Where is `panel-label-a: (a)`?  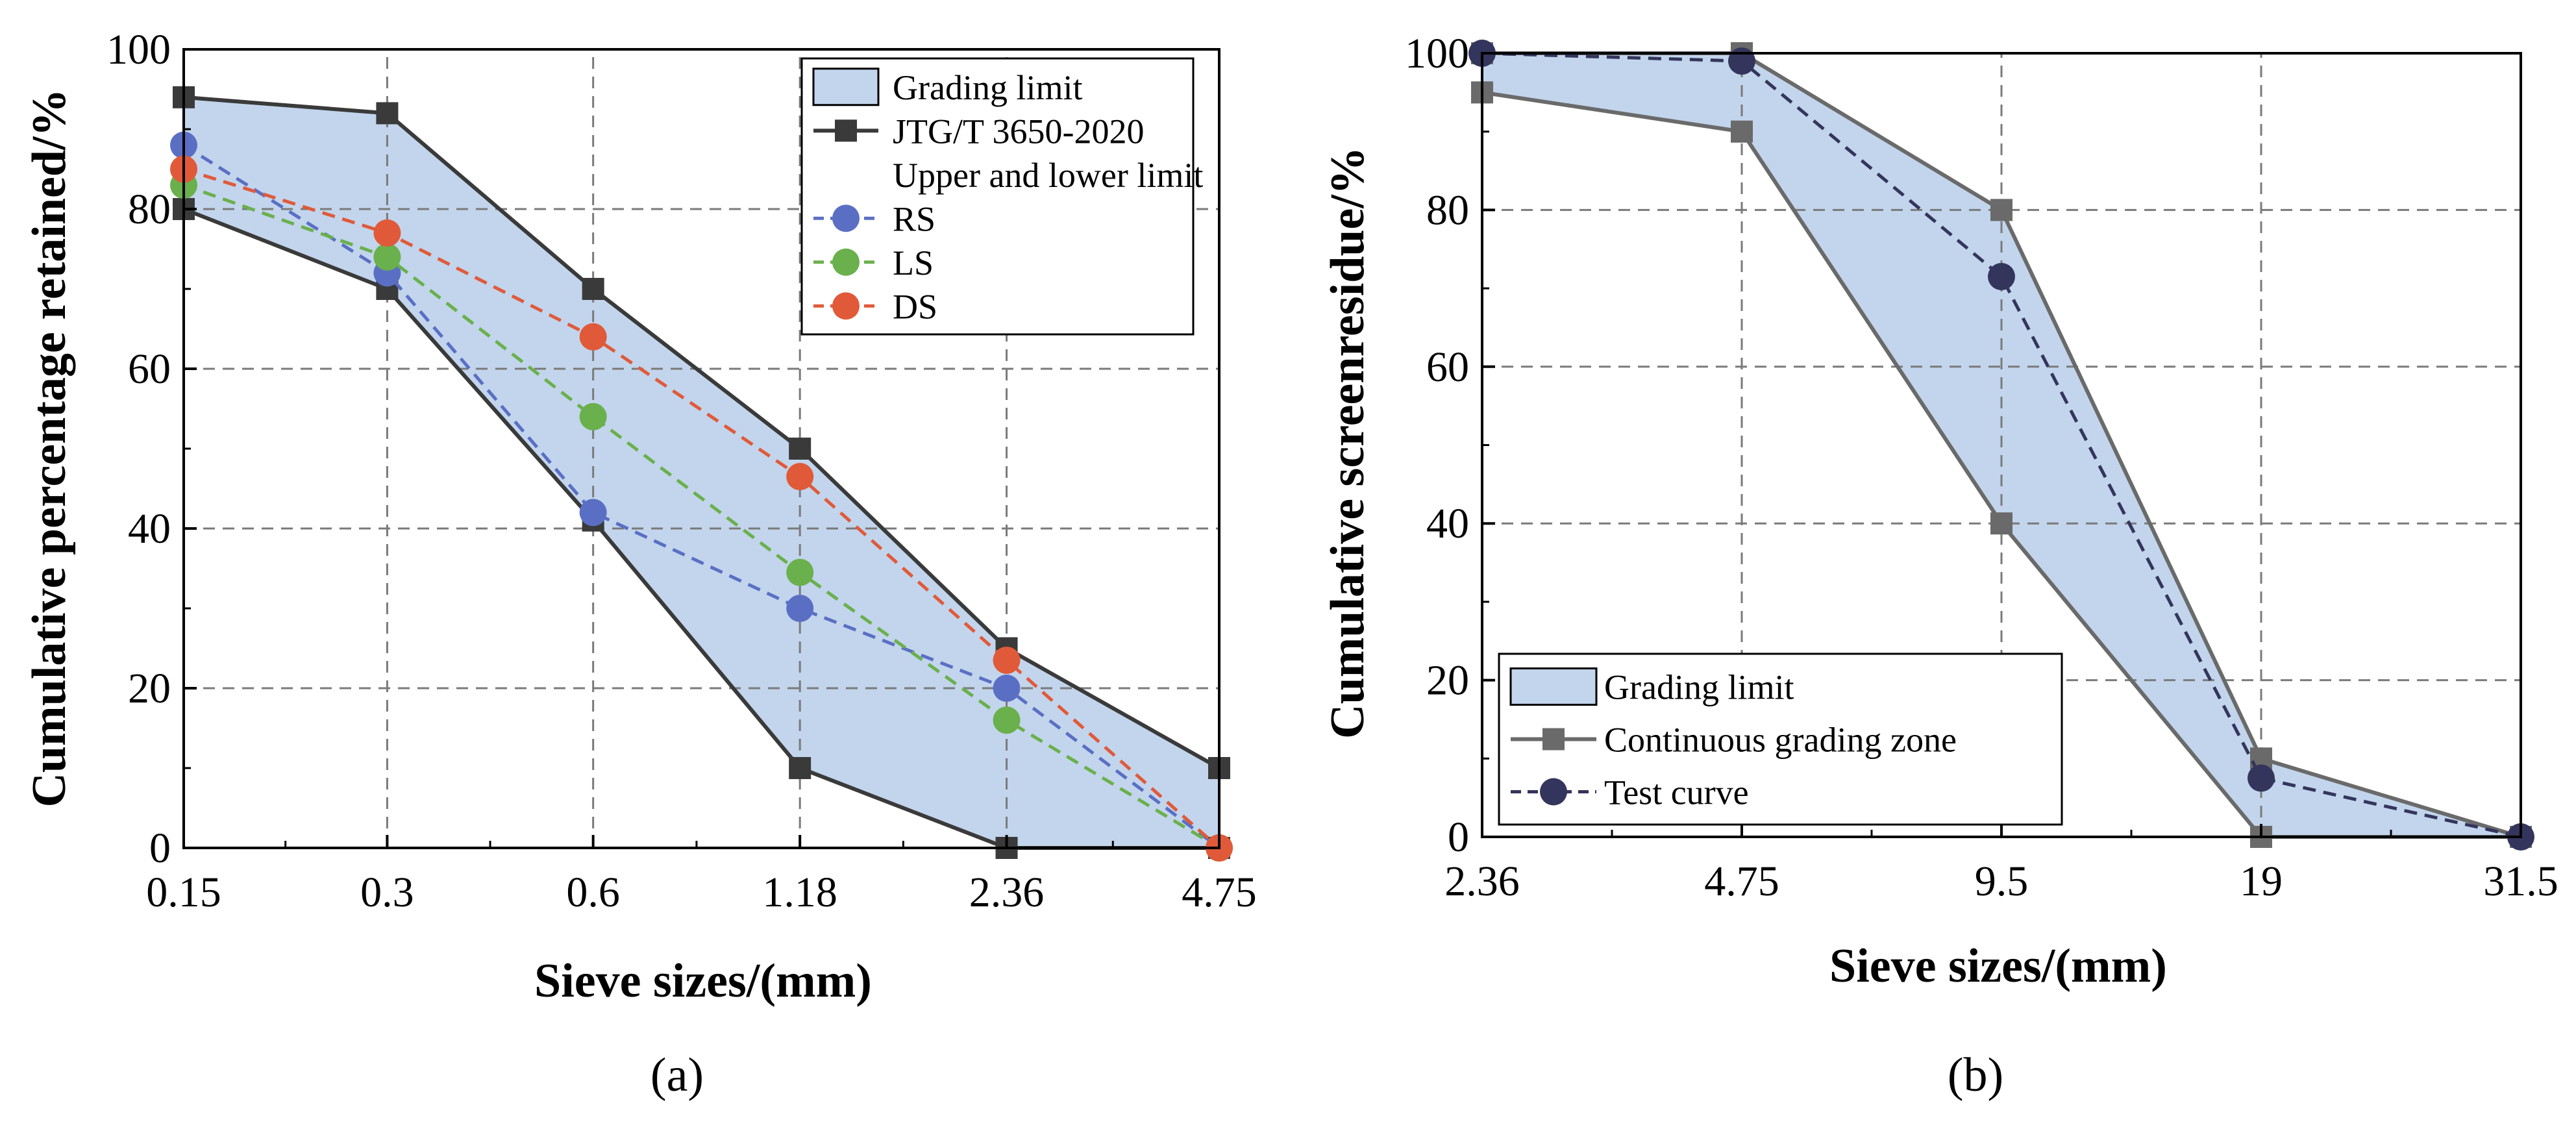
panel-label-a: (a) is located at coordinates (677, 1075).